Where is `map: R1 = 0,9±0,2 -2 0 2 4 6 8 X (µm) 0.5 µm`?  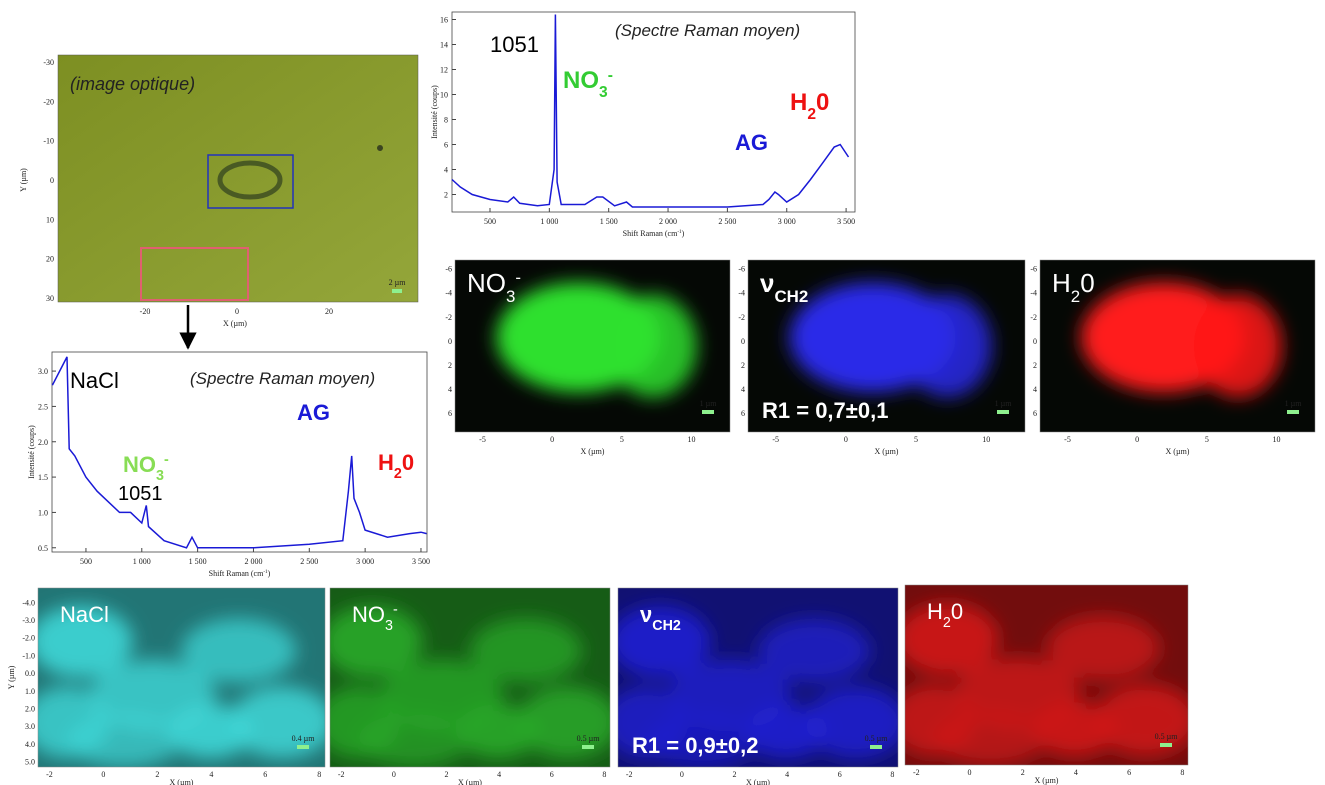
map: R1 = 0,9±0,2 -2 0 2 4 6 8 X (µm) 0.5 µm is located at coordinates (758, 686).